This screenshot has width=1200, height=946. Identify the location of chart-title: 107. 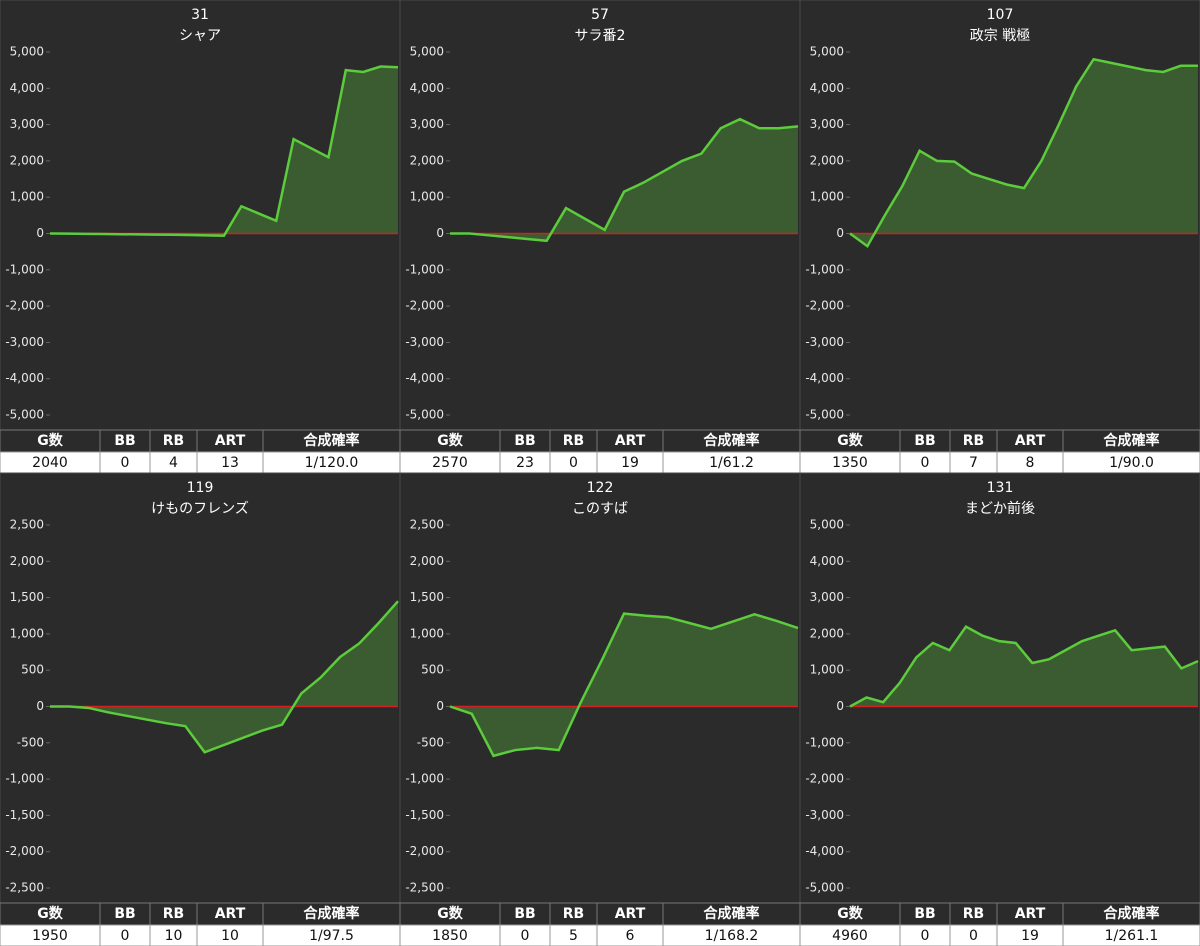
(1000, 15).